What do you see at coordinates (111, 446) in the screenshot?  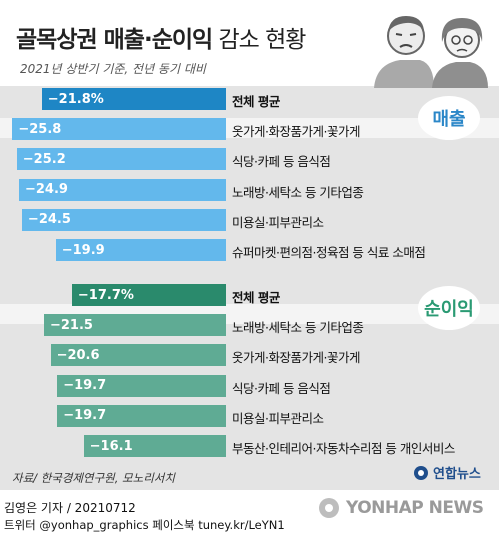 I see `profit-bar-value-label: −16.1` at bounding box center [111, 446].